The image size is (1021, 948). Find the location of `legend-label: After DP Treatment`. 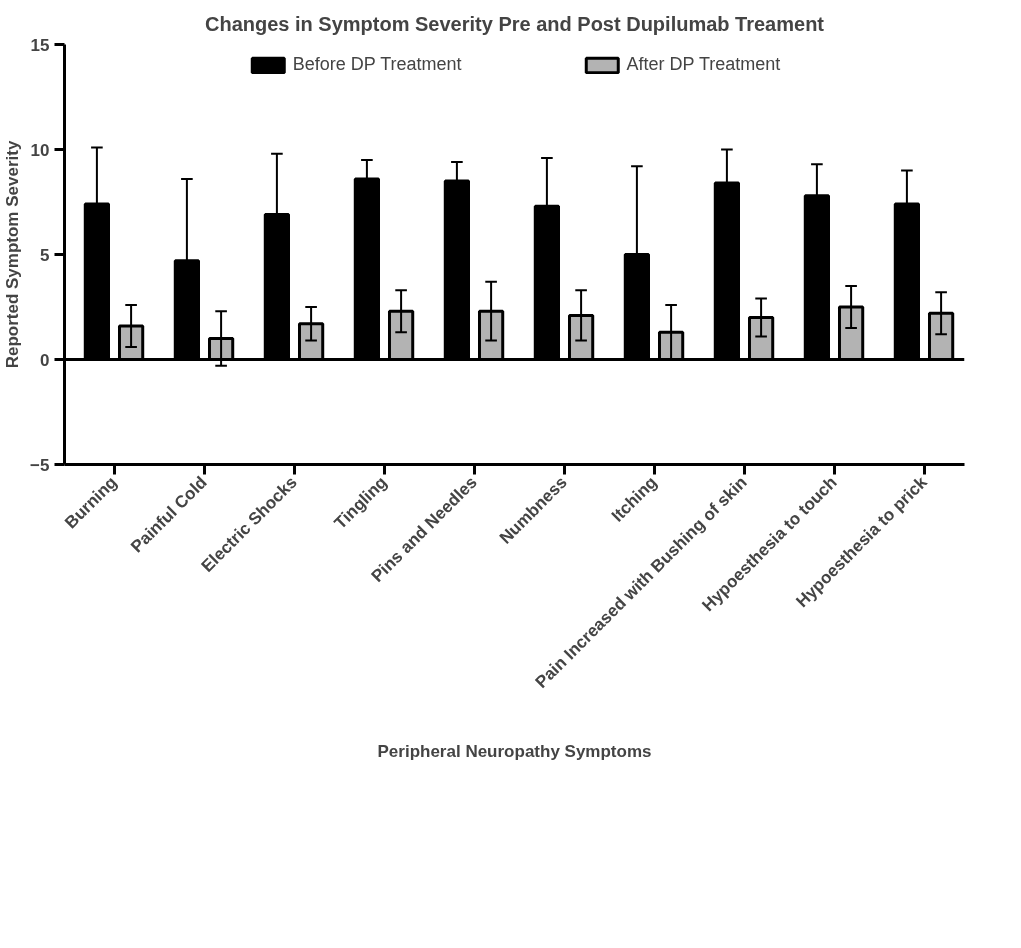

legend-label: After DP Treatment is located at coordinates (703, 64).